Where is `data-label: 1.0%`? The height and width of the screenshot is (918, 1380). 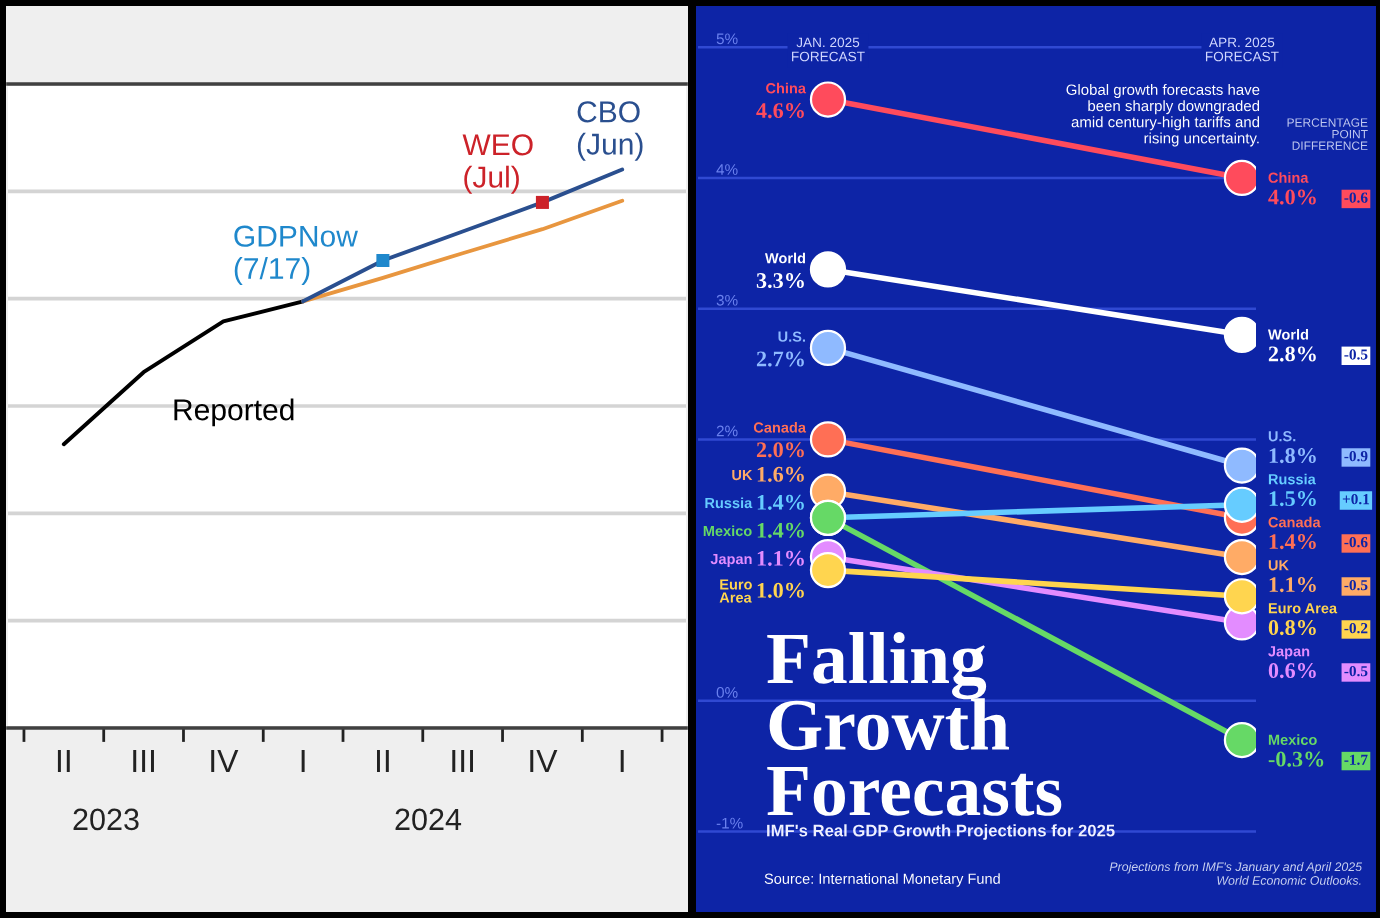
data-label: 1.0% is located at coordinates (780, 590).